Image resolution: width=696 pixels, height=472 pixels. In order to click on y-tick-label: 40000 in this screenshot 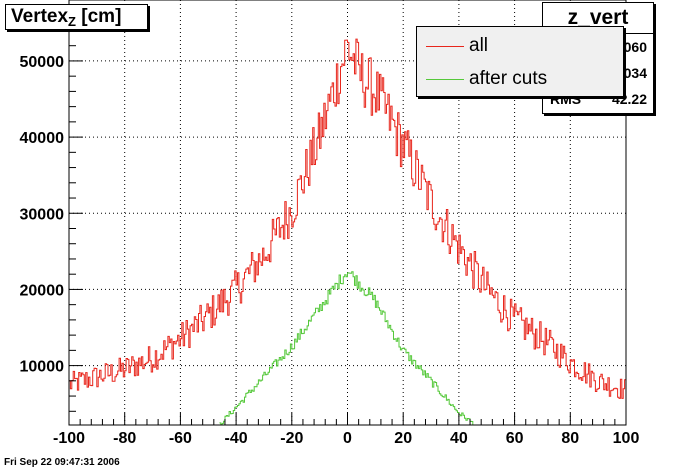, I will do `click(42, 138)`.